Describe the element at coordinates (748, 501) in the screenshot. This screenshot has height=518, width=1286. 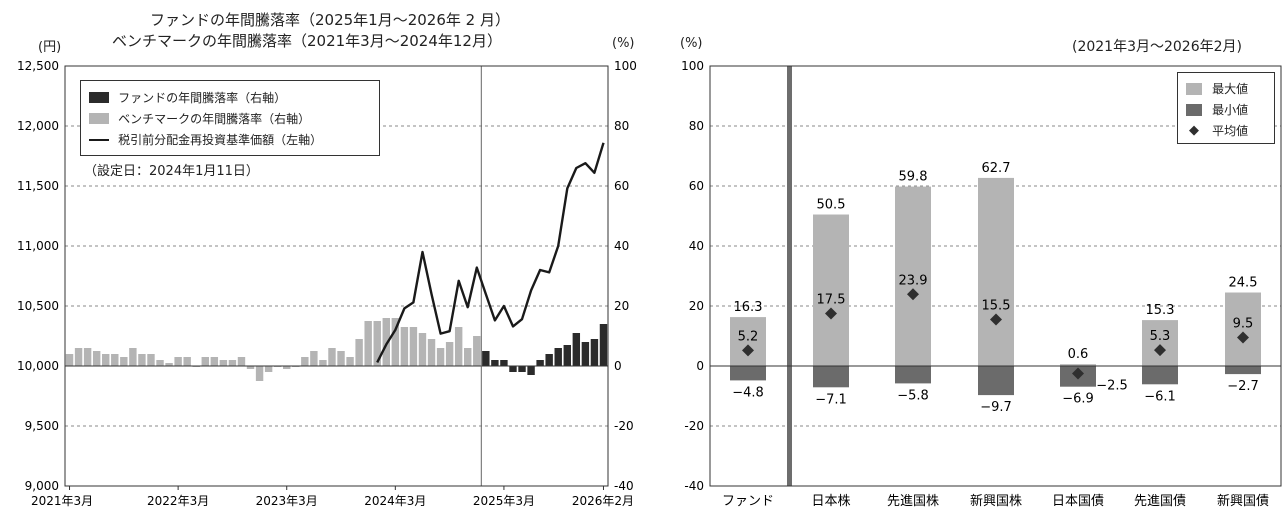
I see `category-label: ファンド` at that location.